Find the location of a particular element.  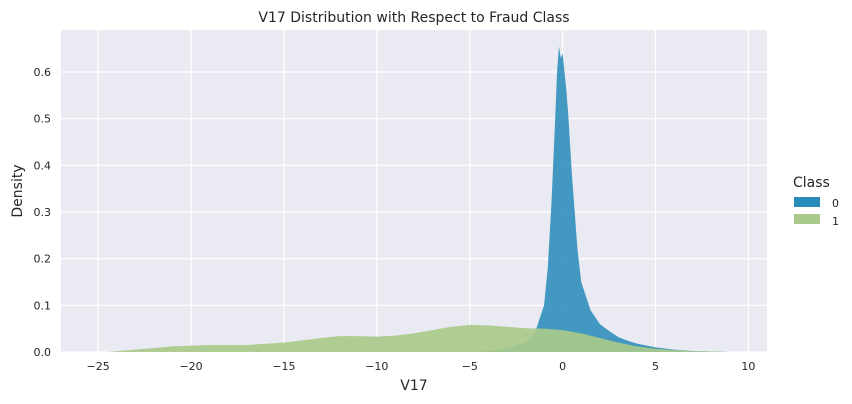

y-tick-label: 0.6 is located at coordinates (43, 72).